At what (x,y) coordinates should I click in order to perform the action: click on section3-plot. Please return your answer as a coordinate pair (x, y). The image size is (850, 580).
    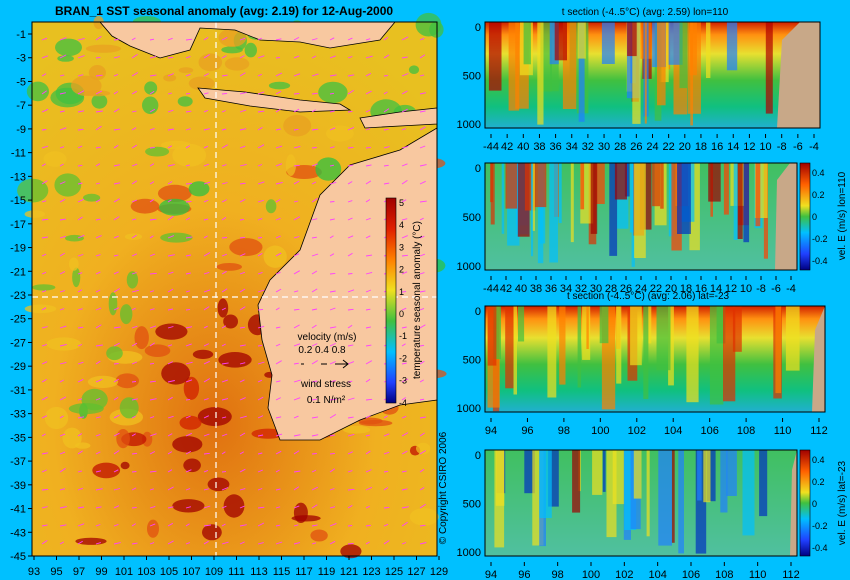
    Looking at the image, I should click on (655, 359).